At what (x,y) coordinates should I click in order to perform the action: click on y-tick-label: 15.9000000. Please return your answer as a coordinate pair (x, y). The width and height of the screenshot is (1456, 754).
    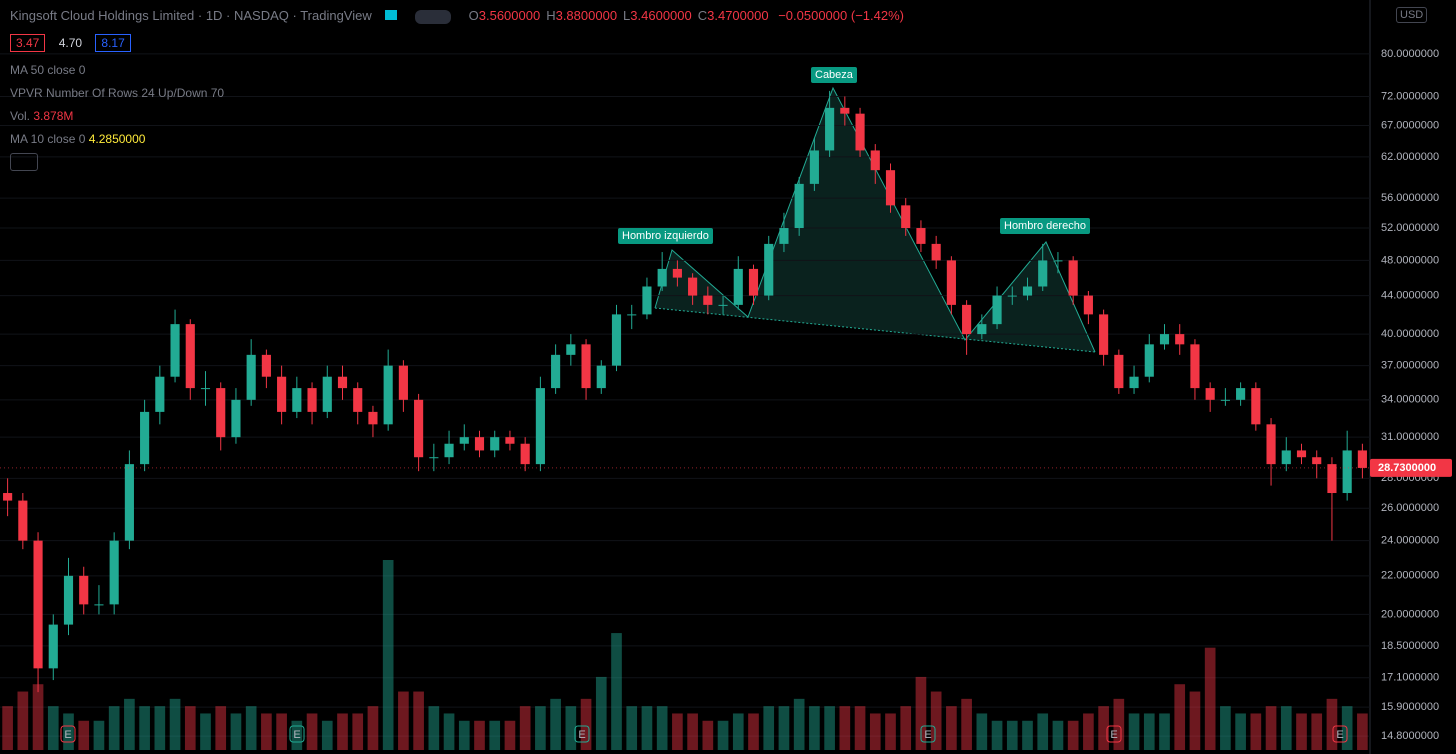
    Looking at the image, I should click on (1410, 707).